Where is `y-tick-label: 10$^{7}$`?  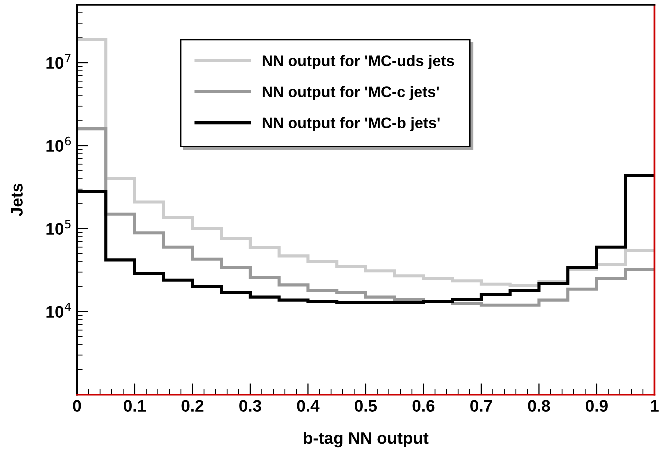
y-tick-label: 10$^{7}$ is located at coordinates (58, 62).